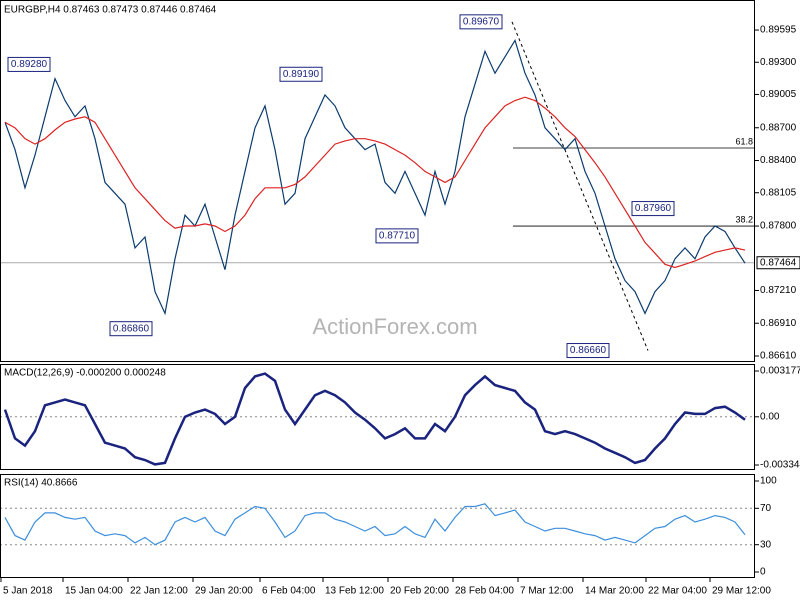 This screenshot has height=600, width=800. Describe the element at coordinates (614, 591) in the screenshot. I see `x-tick-label: 14 Mar 20:00` at that location.